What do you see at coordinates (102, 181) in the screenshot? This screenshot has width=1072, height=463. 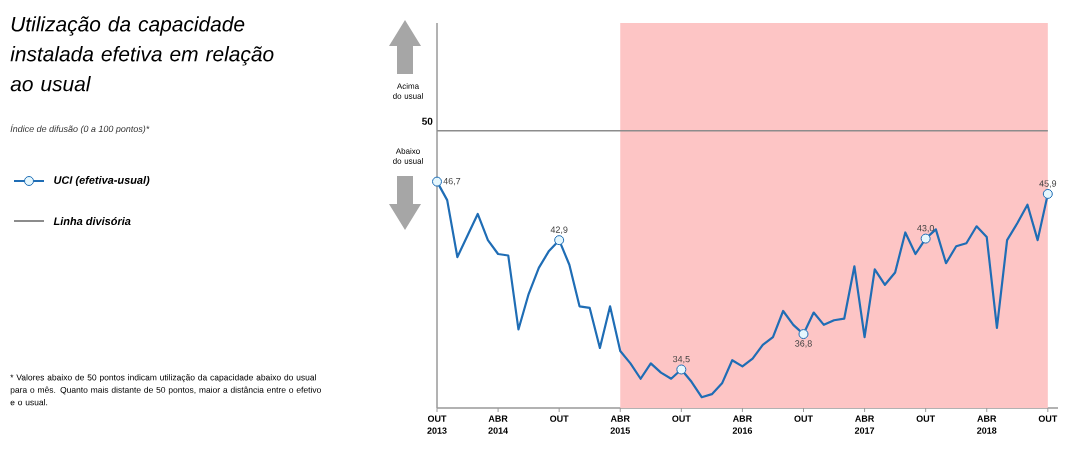 I see `legend-label: UCI (efetiva-usual)` at bounding box center [102, 181].